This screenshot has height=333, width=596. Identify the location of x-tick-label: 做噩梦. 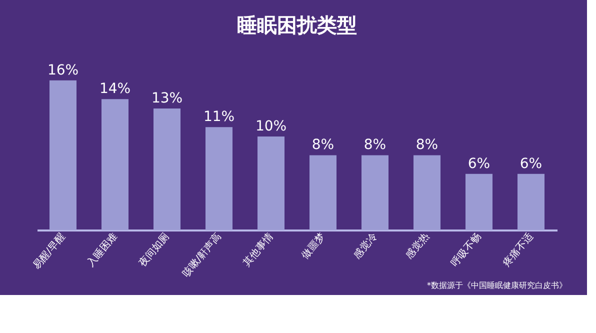
(313, 246).